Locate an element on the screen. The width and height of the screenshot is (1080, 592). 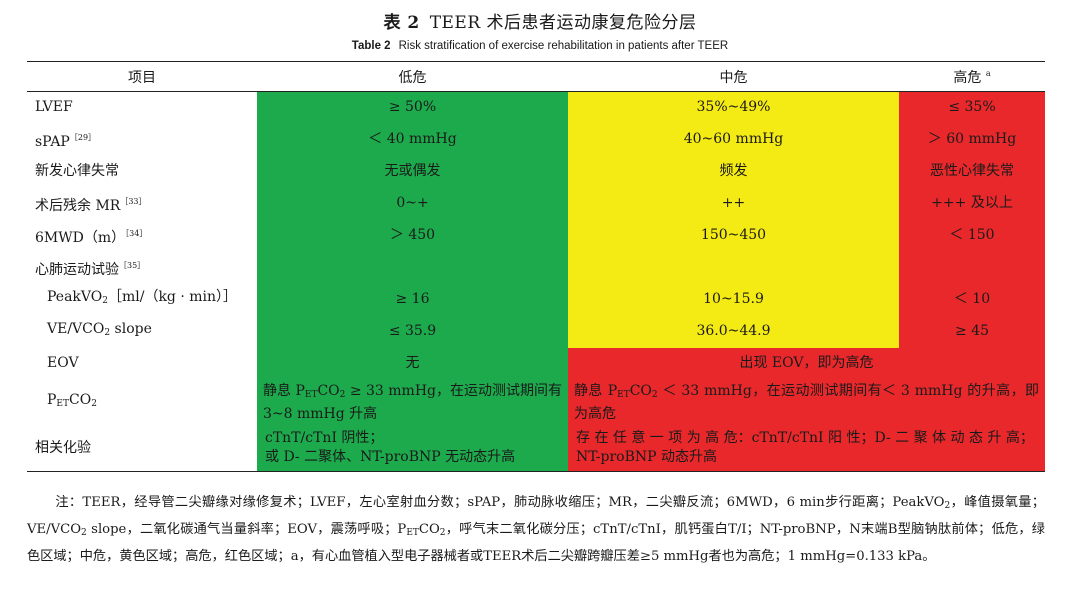
row-label: PETCO2 is located at coordinates (72, 400).